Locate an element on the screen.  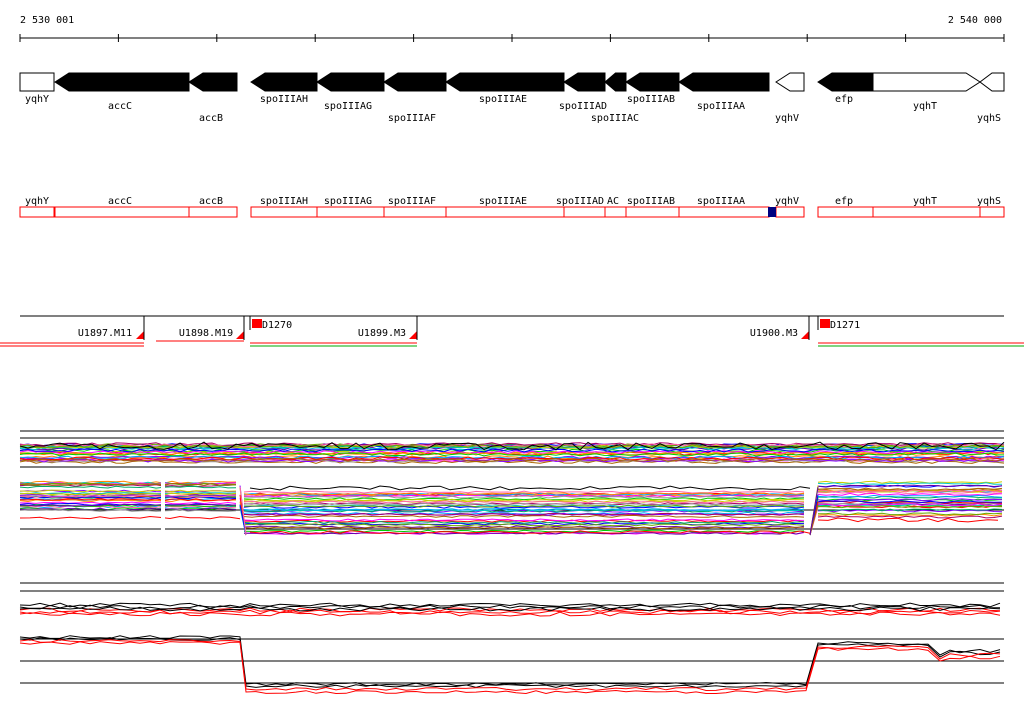
coordinate-ruler: 2 530 001 2 540 000 is located at coordinates (512, 28).